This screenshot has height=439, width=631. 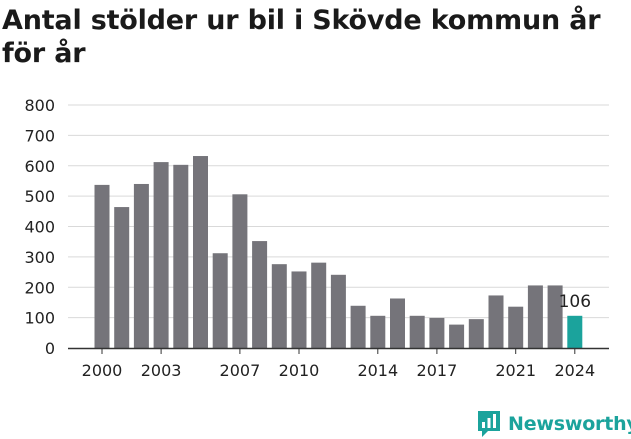 I want to click on x-tick-label: 2021, so click(x=515, y=370).